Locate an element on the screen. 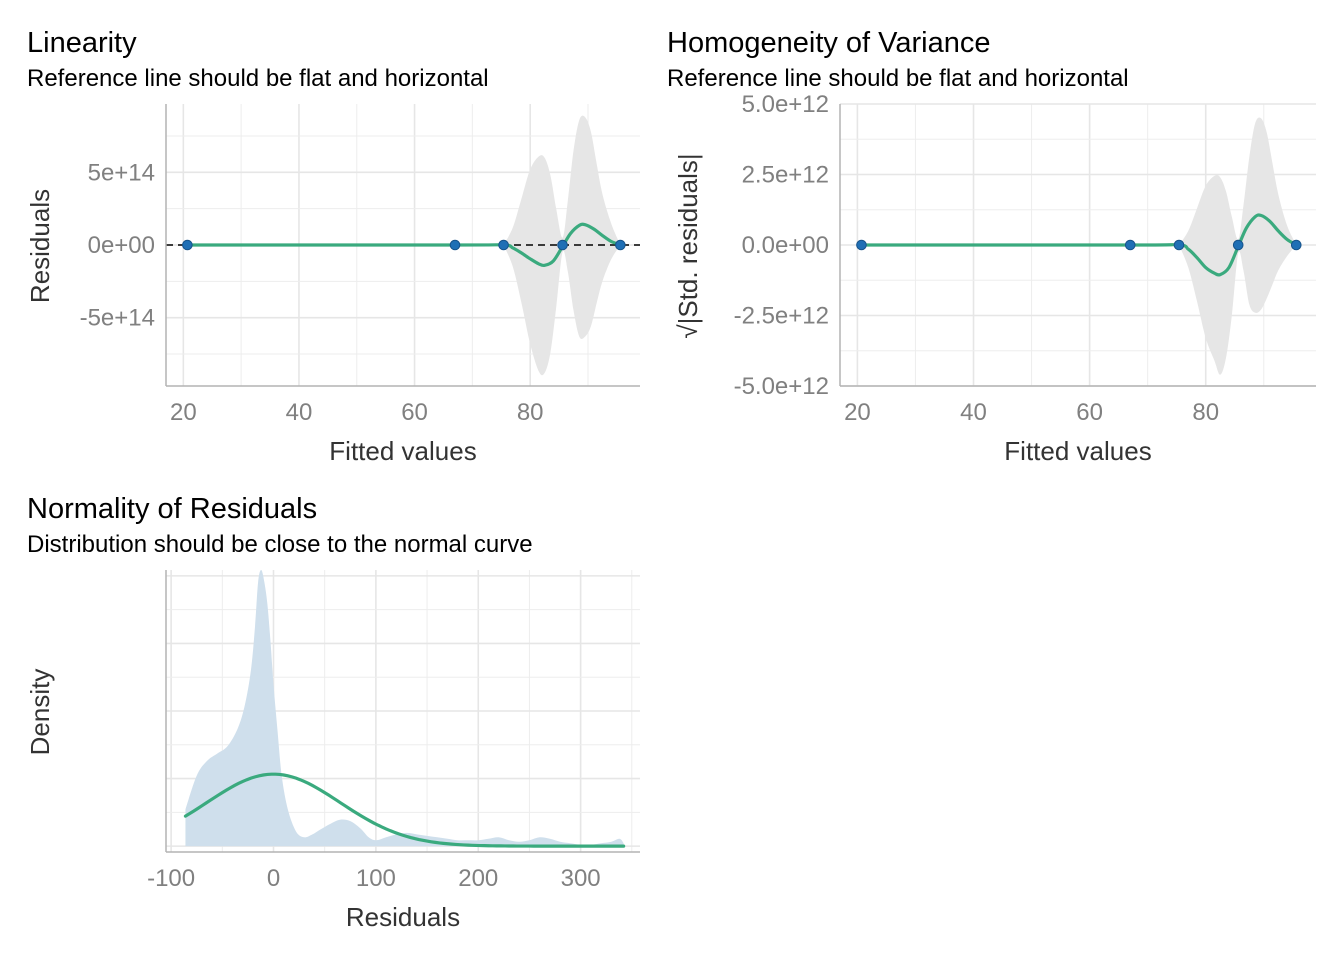 This screenshot has width=1344, height=960. linearity-x-axis-title: Fitted values is located at coordinates (402, 451).